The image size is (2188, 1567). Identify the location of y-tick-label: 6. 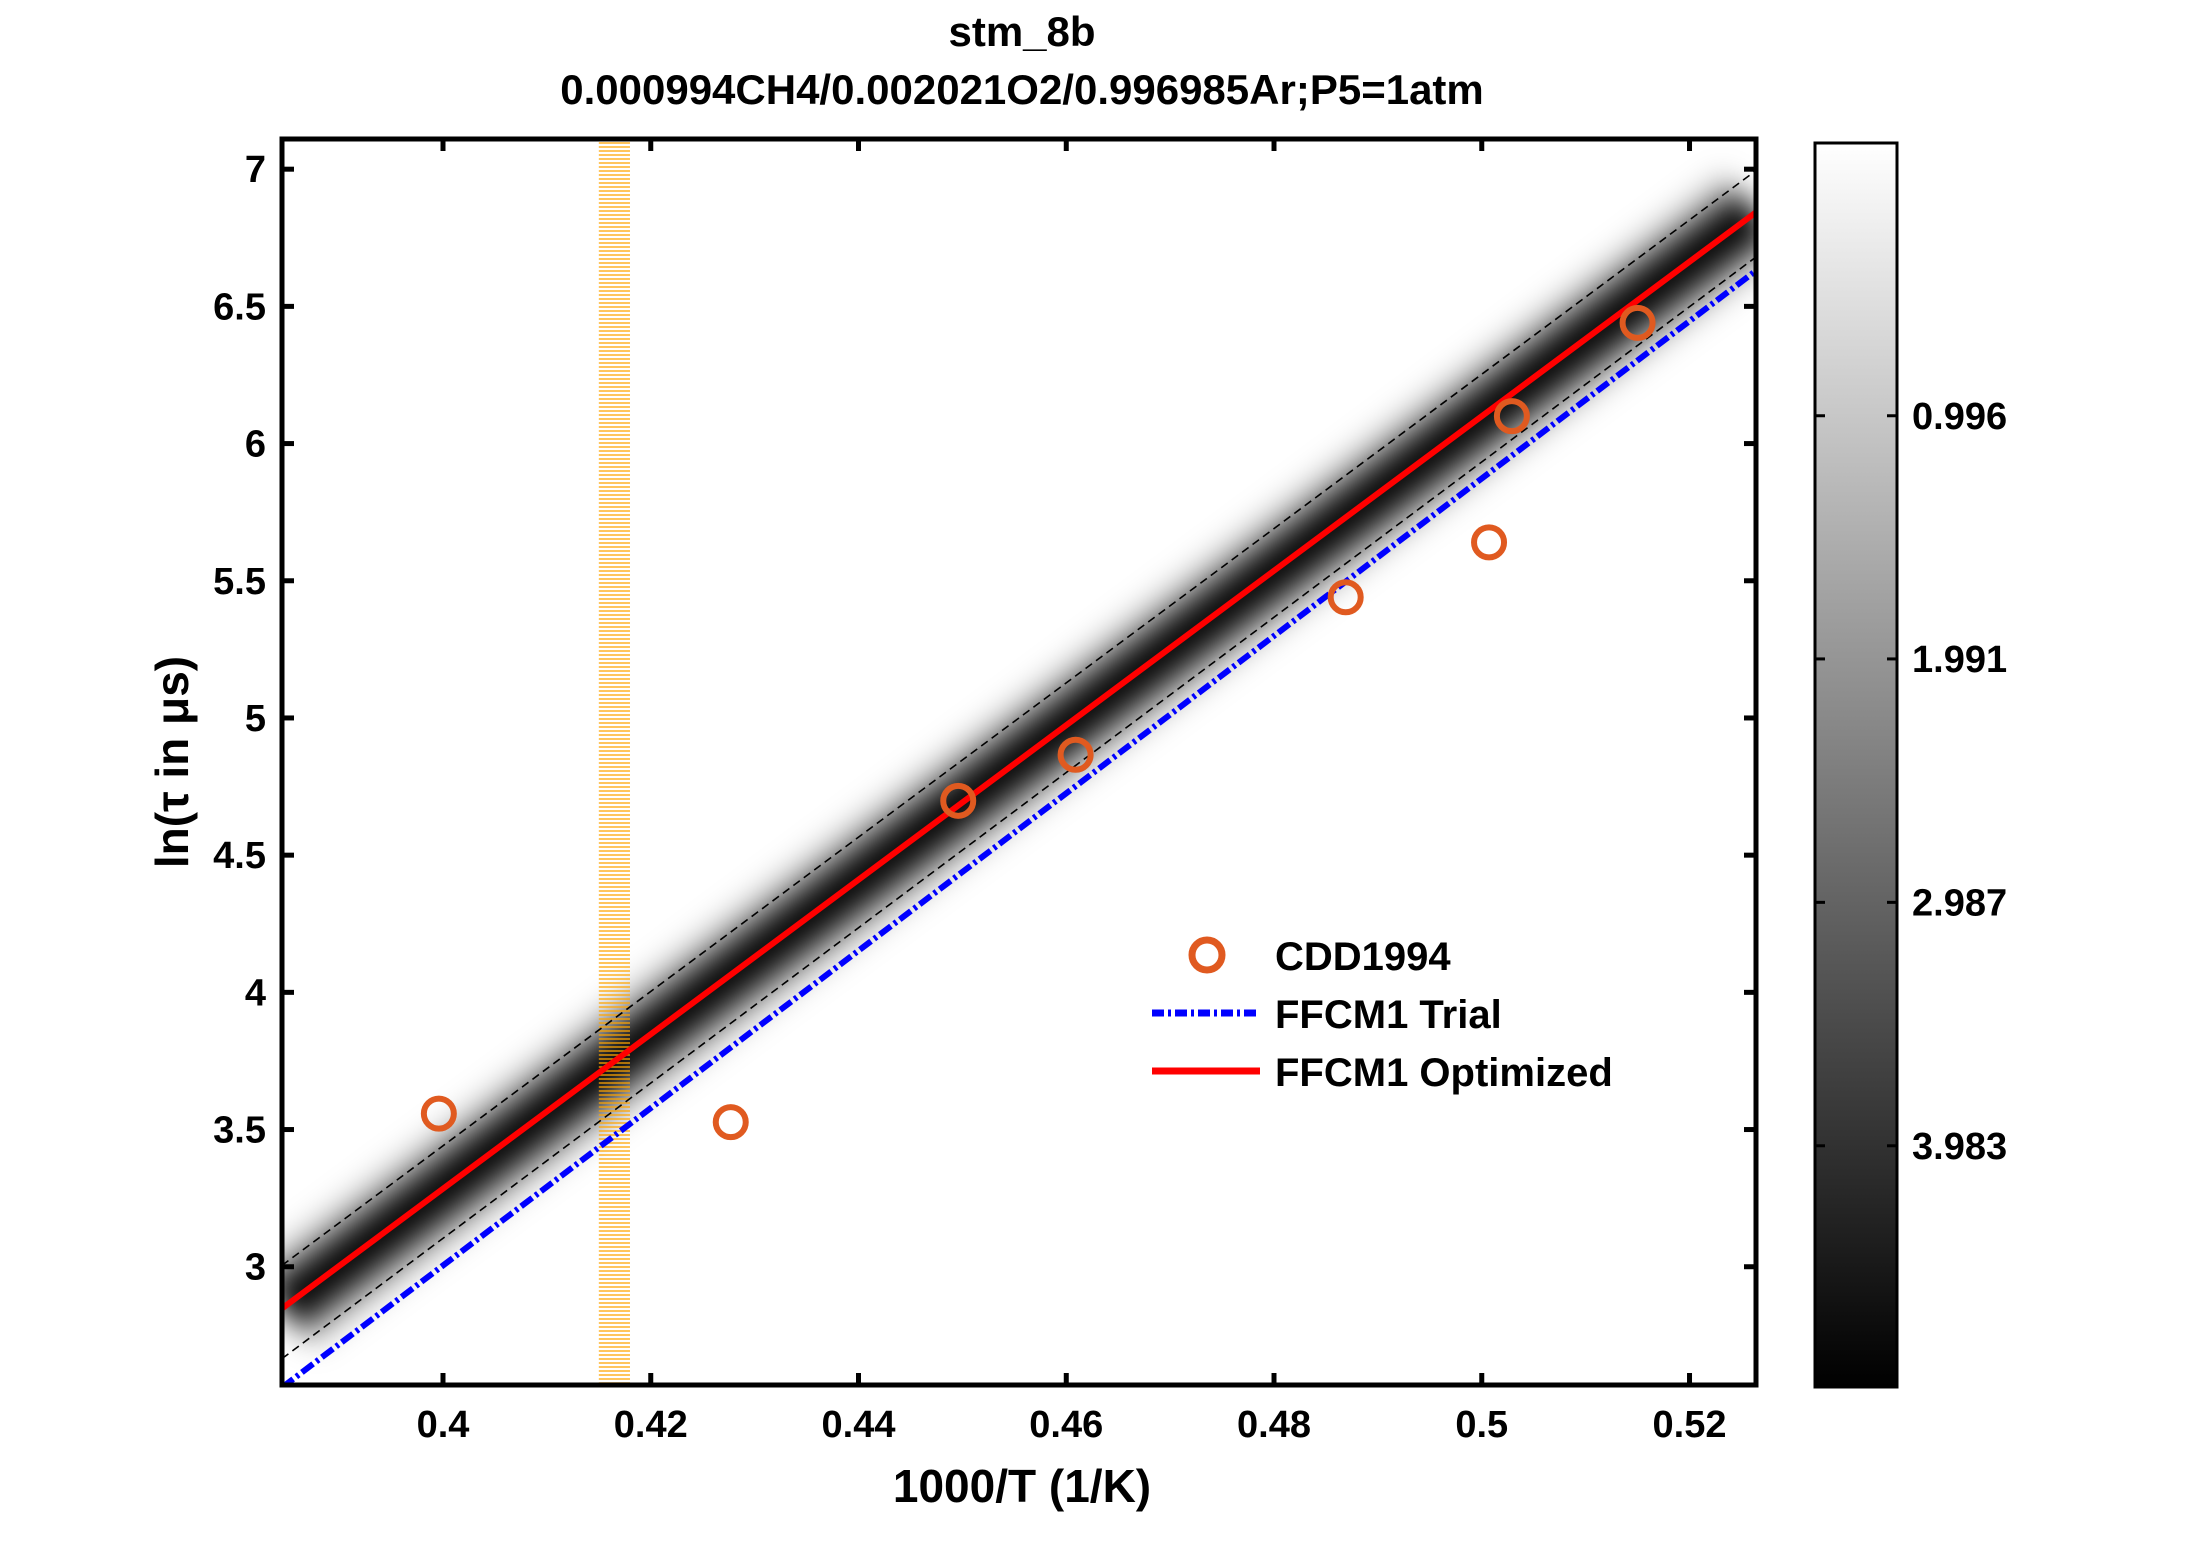
(255, 445).